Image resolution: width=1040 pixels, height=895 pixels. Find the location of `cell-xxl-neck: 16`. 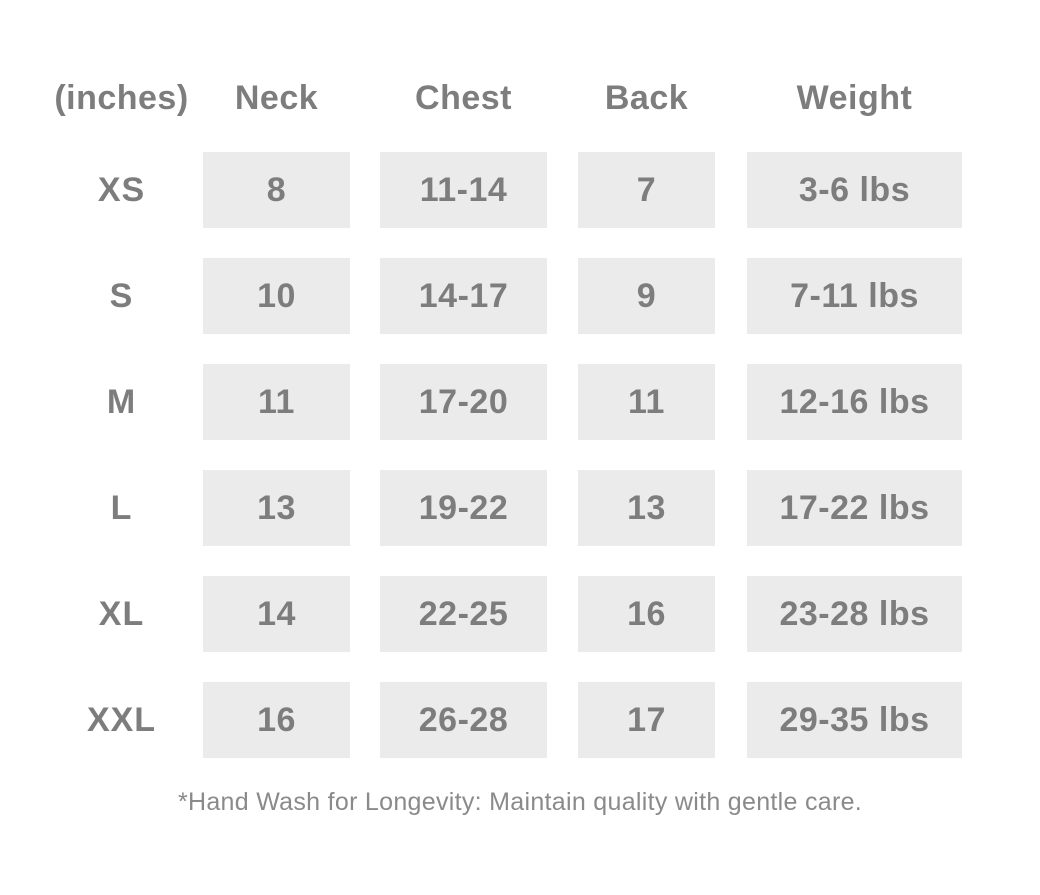

cell-xxl-neck: 16 is located at coordinates (276, 720).